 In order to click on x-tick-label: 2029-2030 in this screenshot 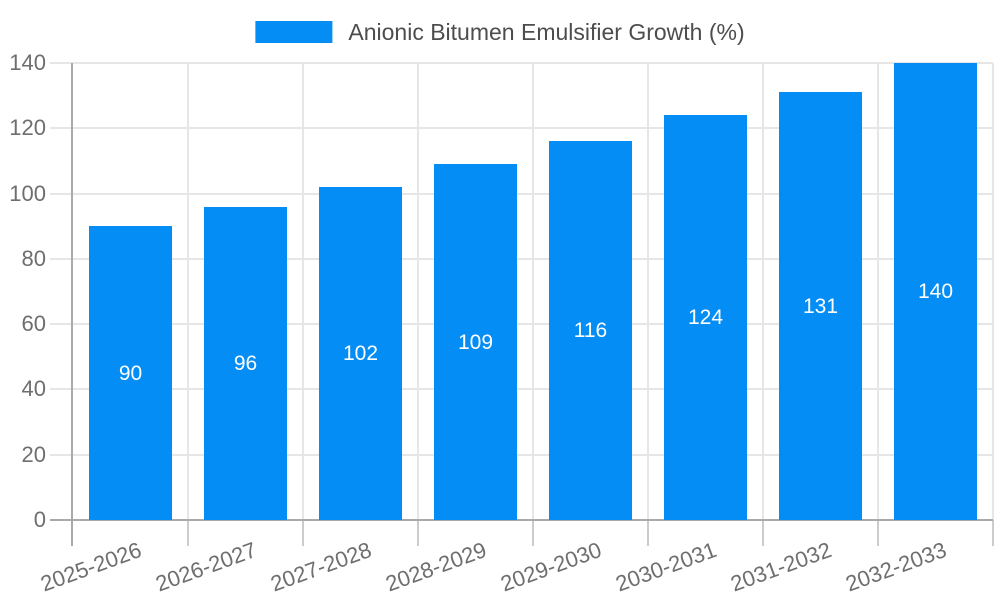, I will do `click(551, 567)`.